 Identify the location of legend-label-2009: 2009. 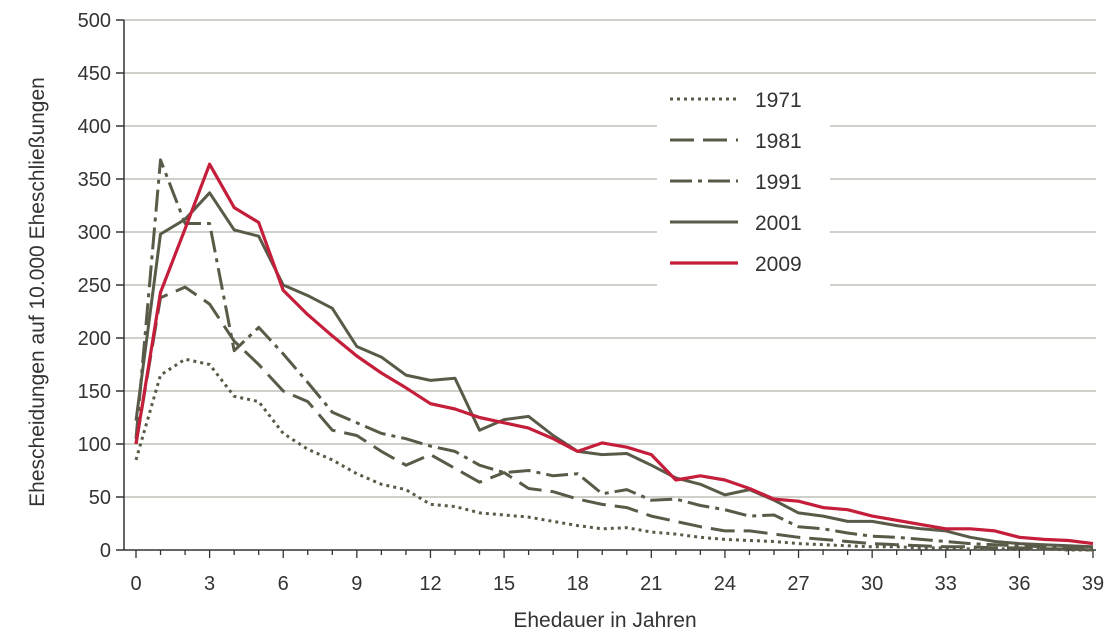
(778, 264).